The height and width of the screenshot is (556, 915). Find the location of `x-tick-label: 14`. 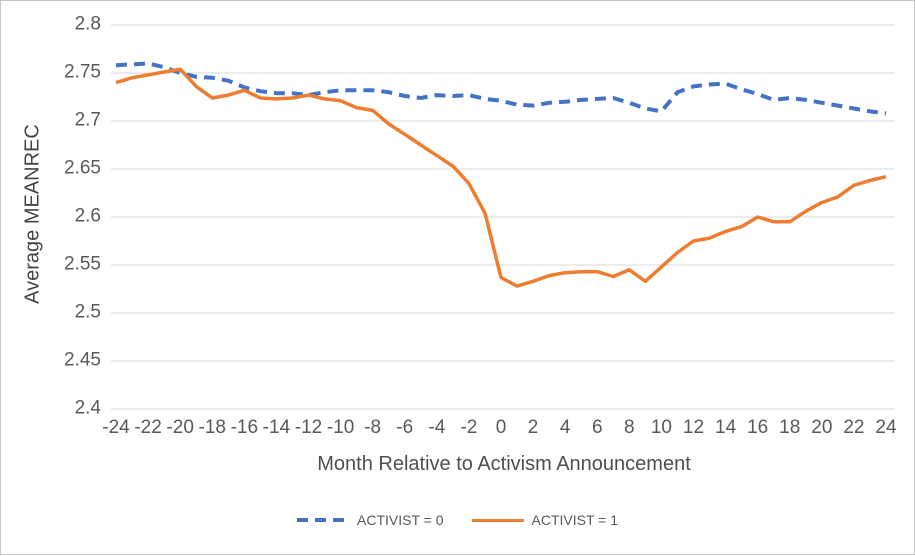

x-tick-label: 14 is located at coordinates (726, 427).